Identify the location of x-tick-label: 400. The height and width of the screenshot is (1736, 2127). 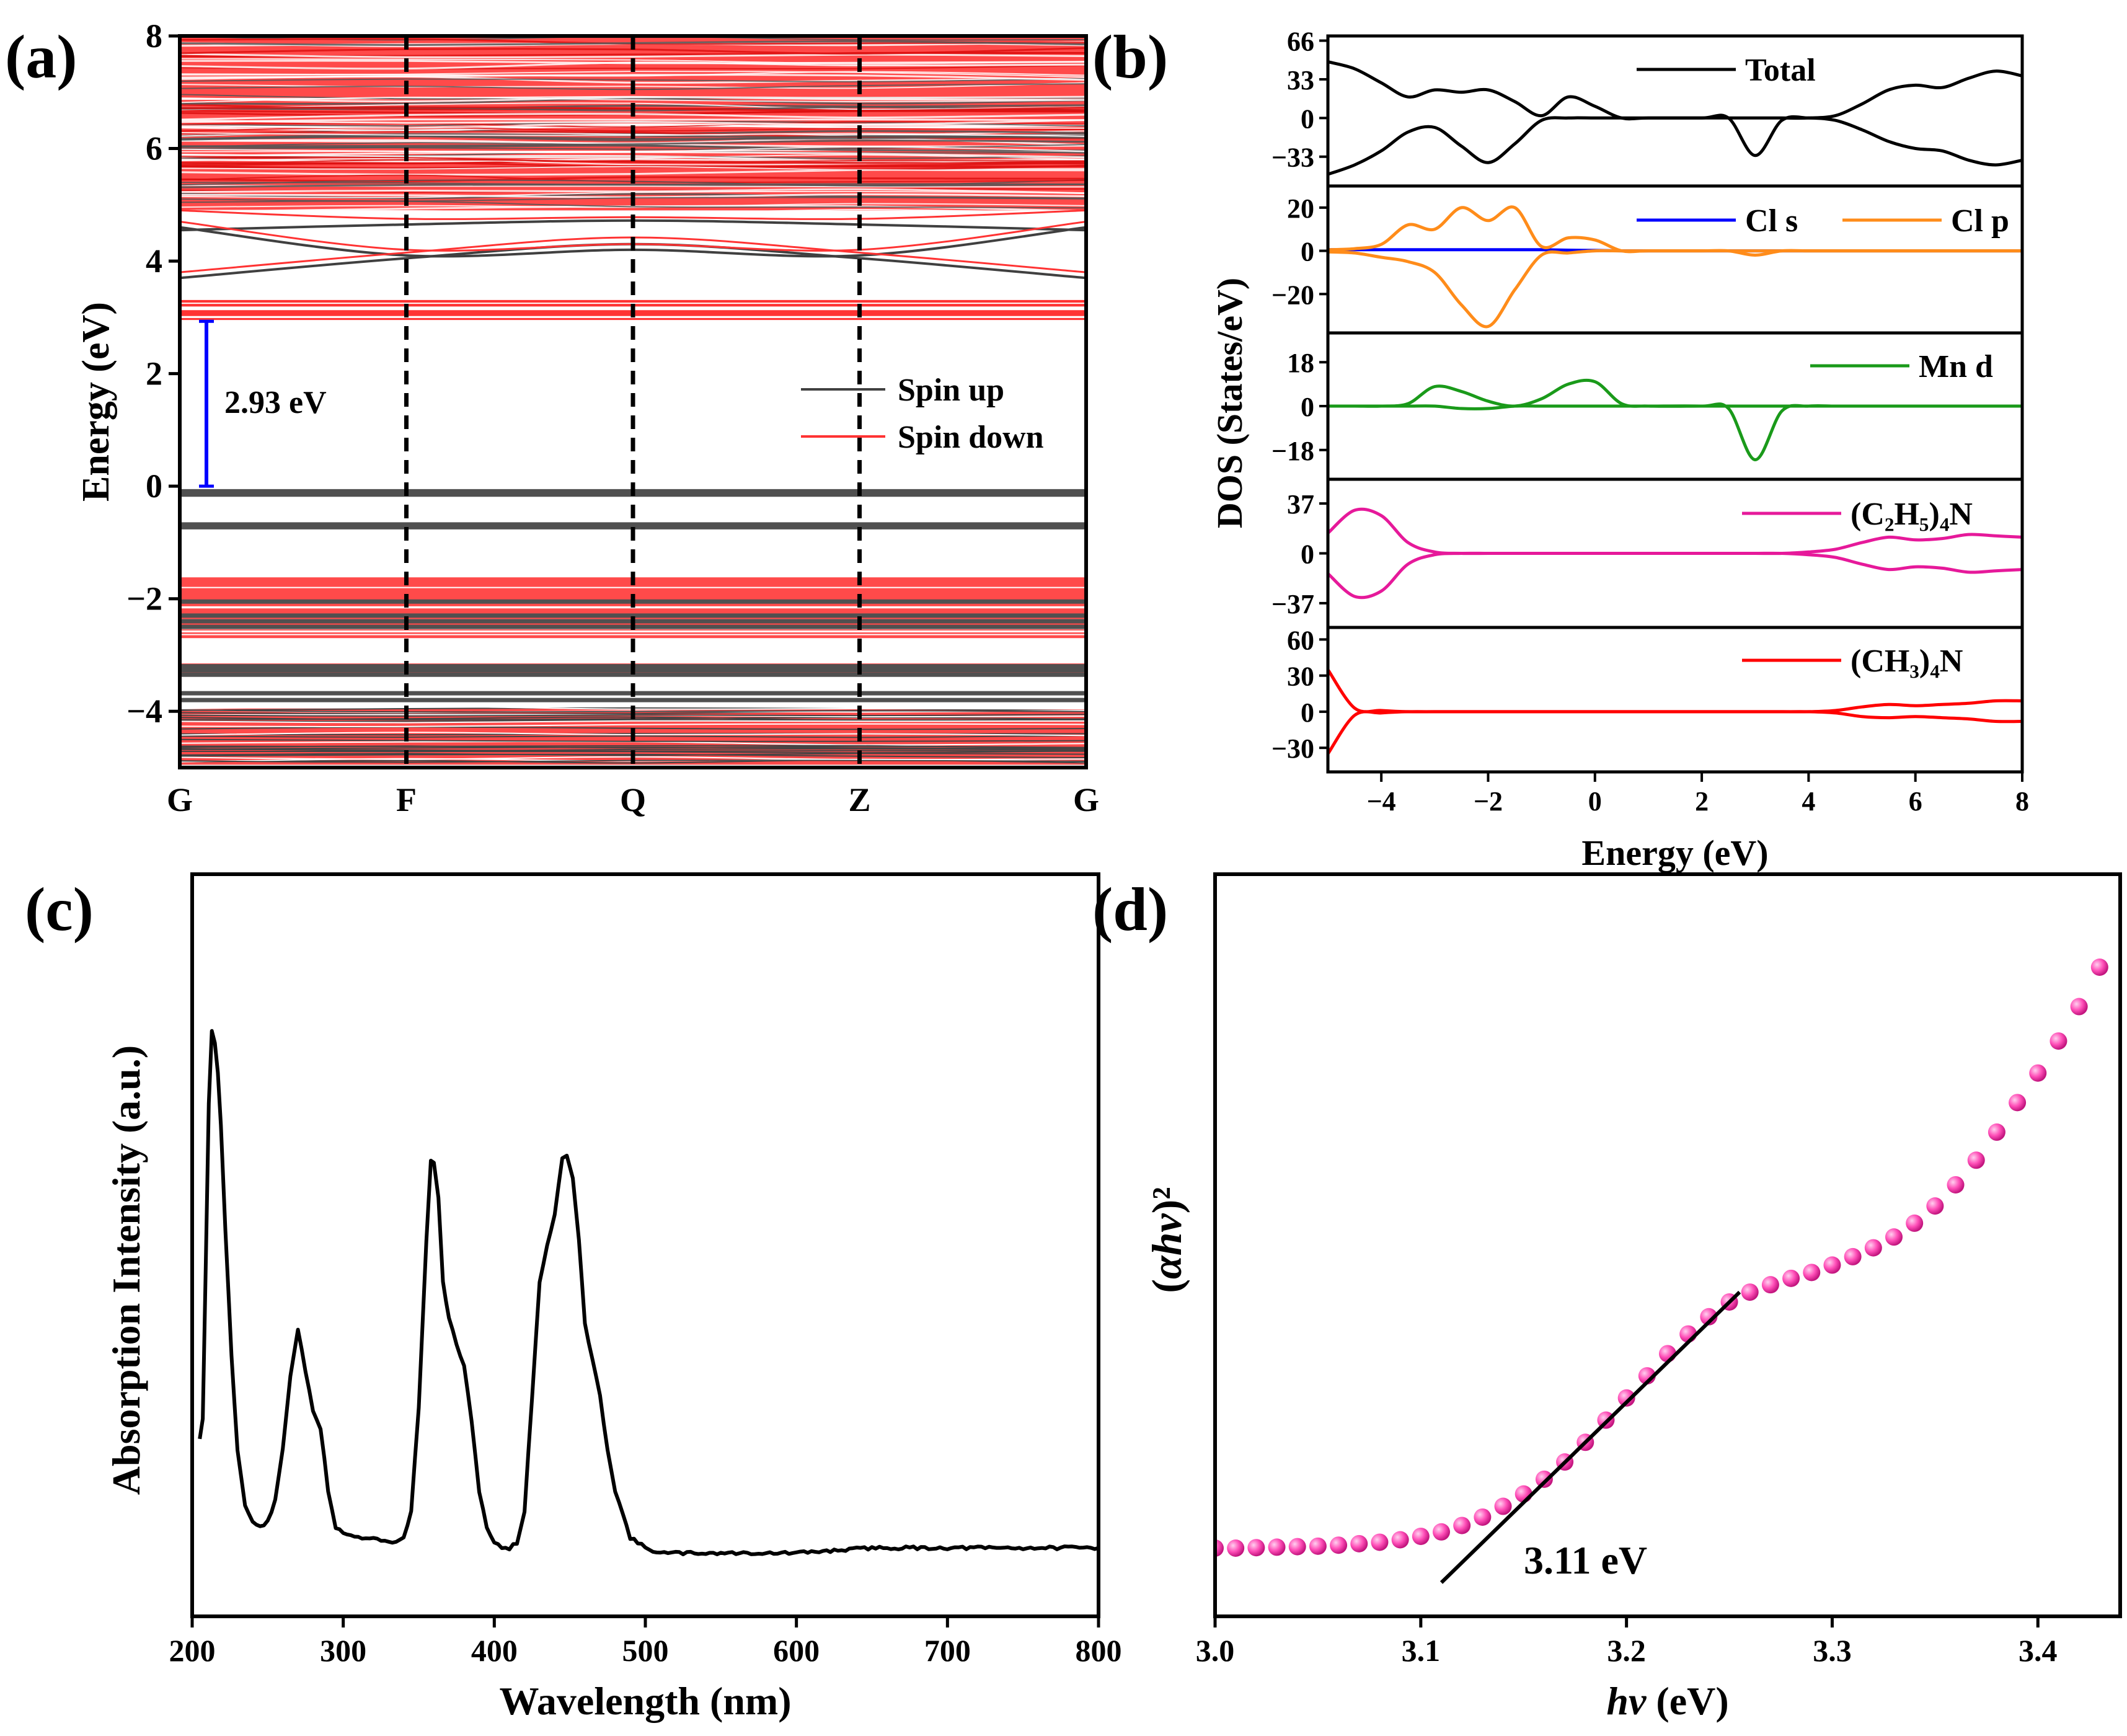
(494, 1650).